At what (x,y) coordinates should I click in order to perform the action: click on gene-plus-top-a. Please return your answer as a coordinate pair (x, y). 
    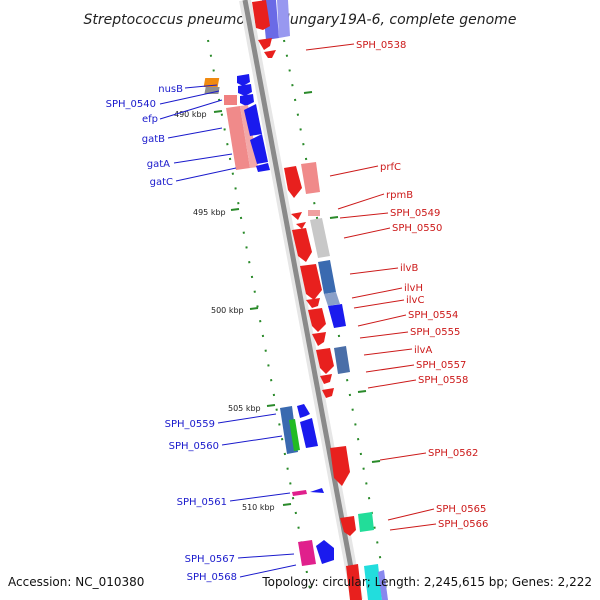
    Looking at the image, I should click on (261, 15).